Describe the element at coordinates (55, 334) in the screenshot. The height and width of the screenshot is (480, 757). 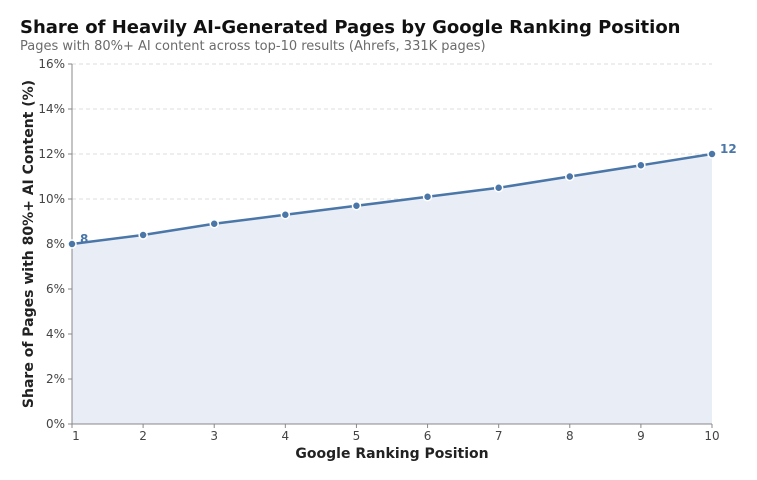
I see `y-tick-label: 4%` at that location.